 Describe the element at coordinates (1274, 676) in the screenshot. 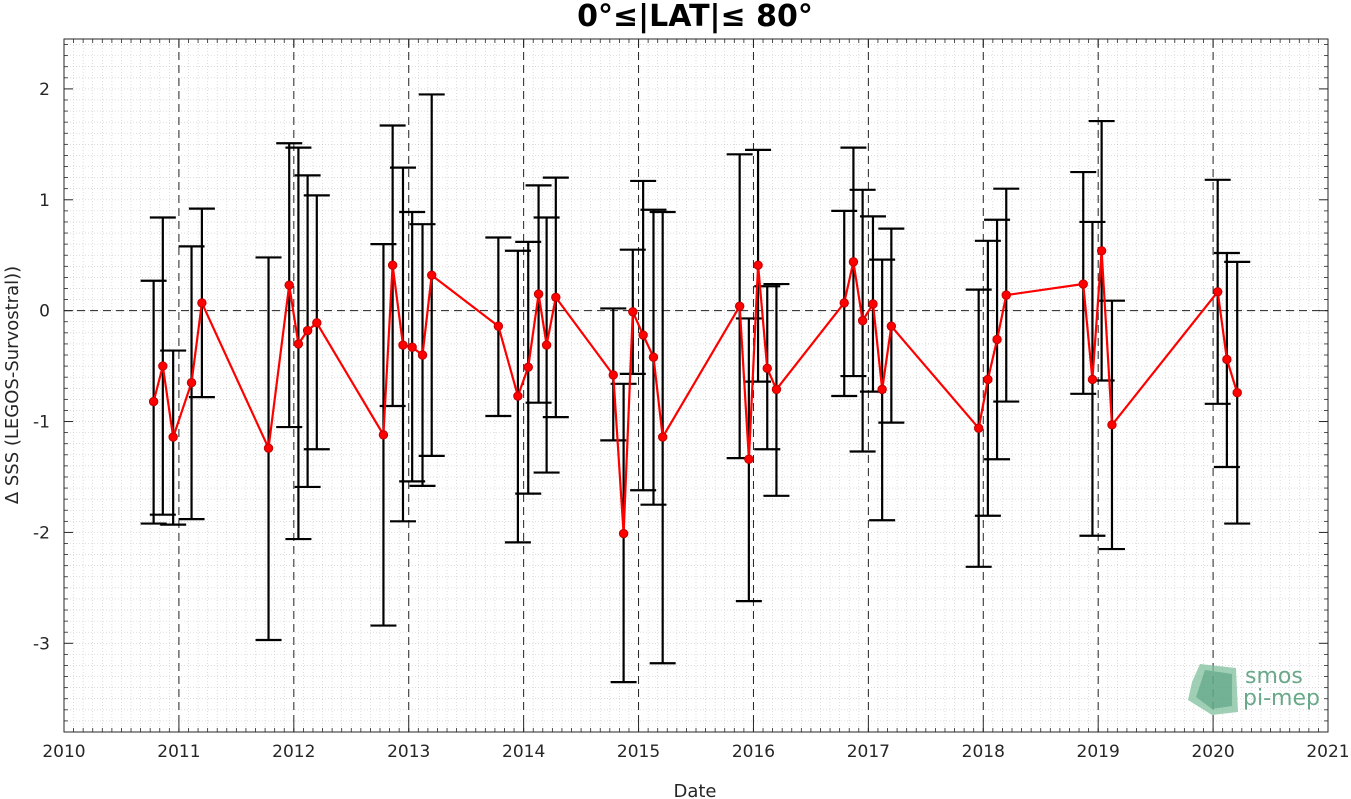

I see `logo-line1: smos` at that location.